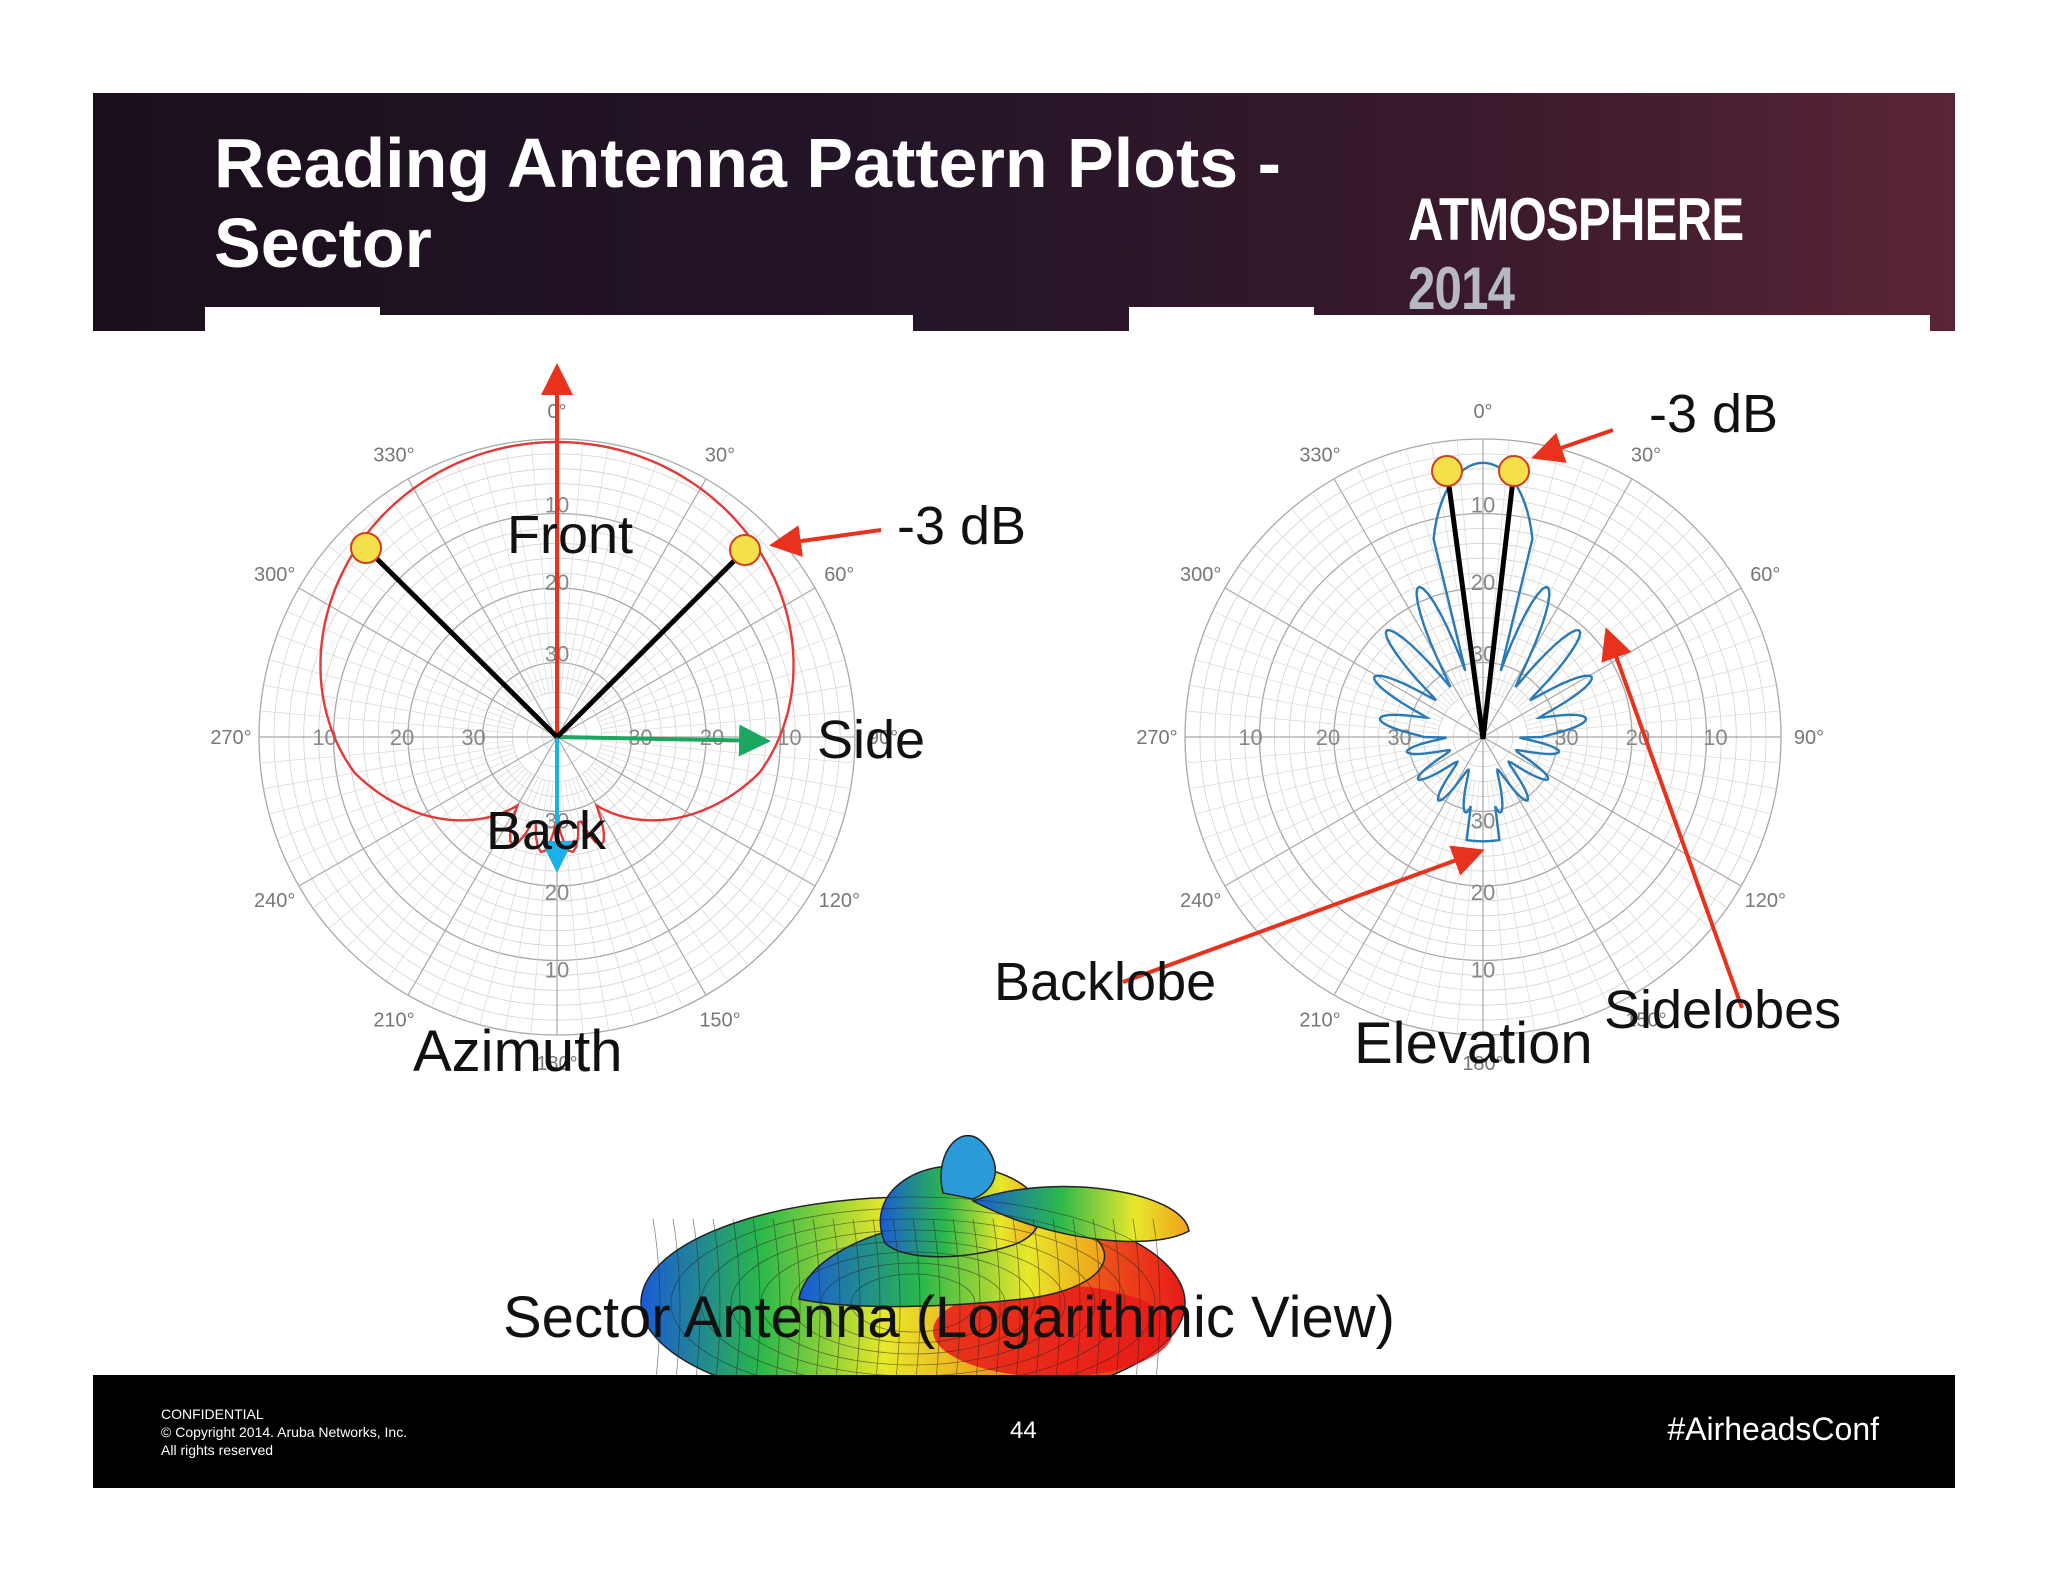  I want to click on angle-tick-label: 240°, so click(1200, 901).